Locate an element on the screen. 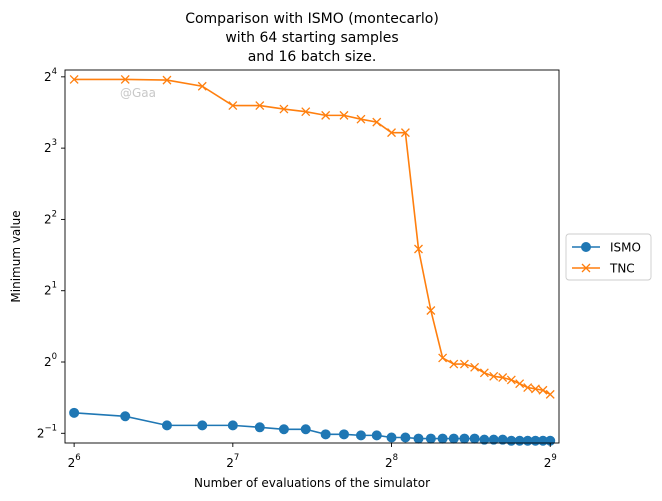  y-tick-exponent: 3 is located at coordinates (54, 143).